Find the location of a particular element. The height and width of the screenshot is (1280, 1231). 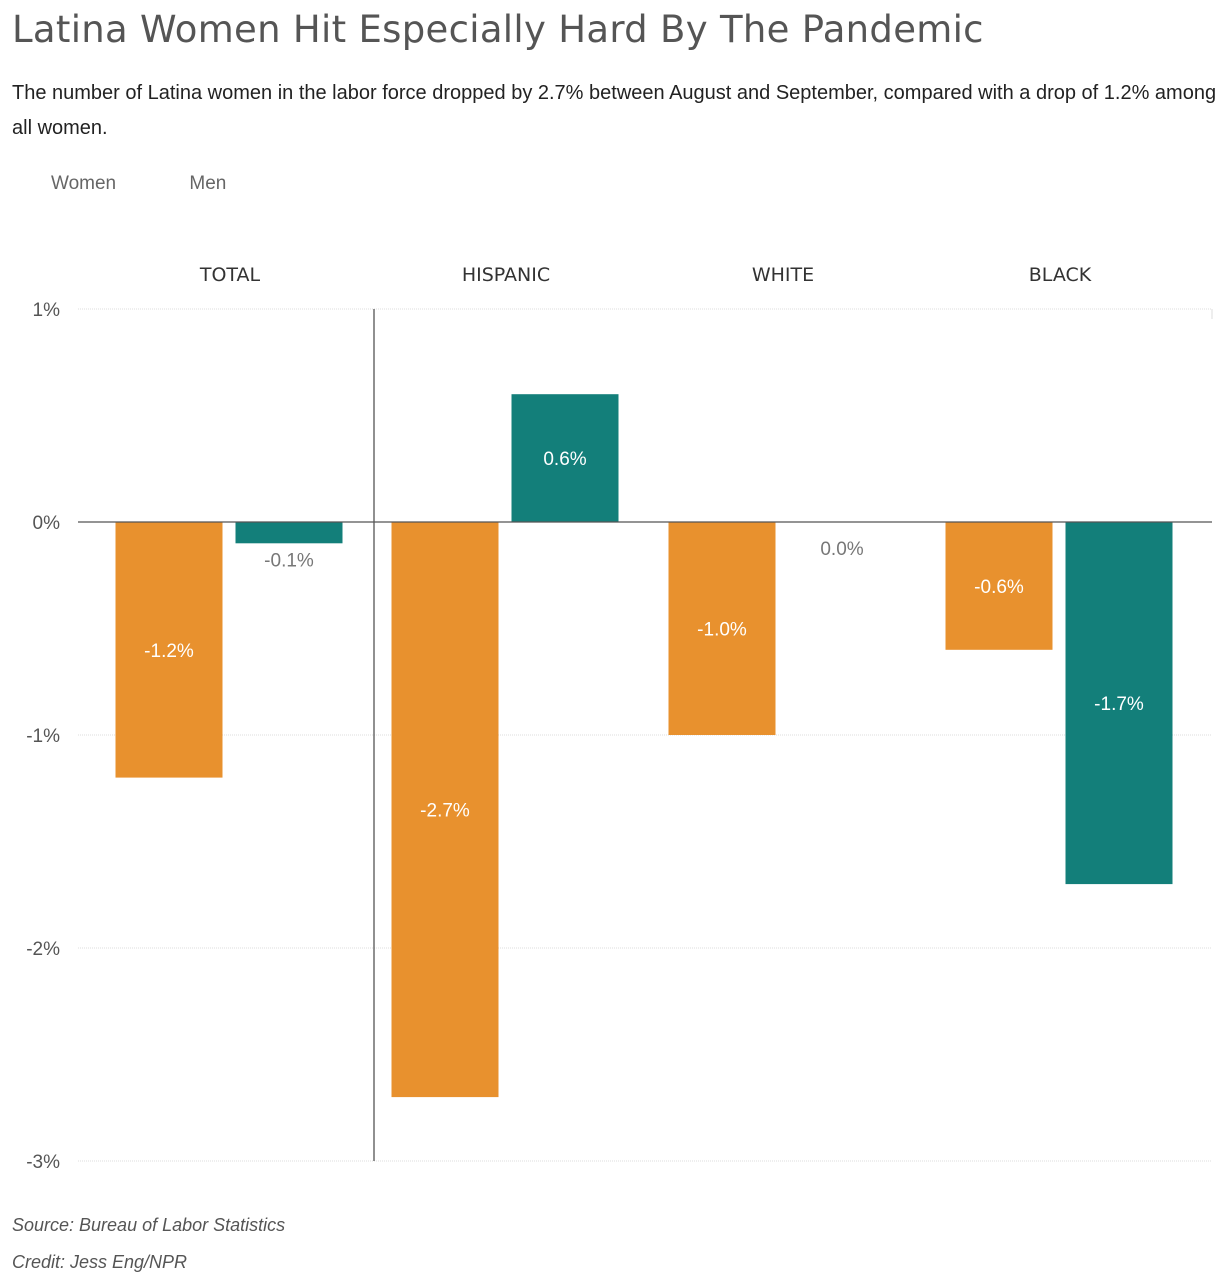

legend-item-men: Men is located at coordinates (208, 183).